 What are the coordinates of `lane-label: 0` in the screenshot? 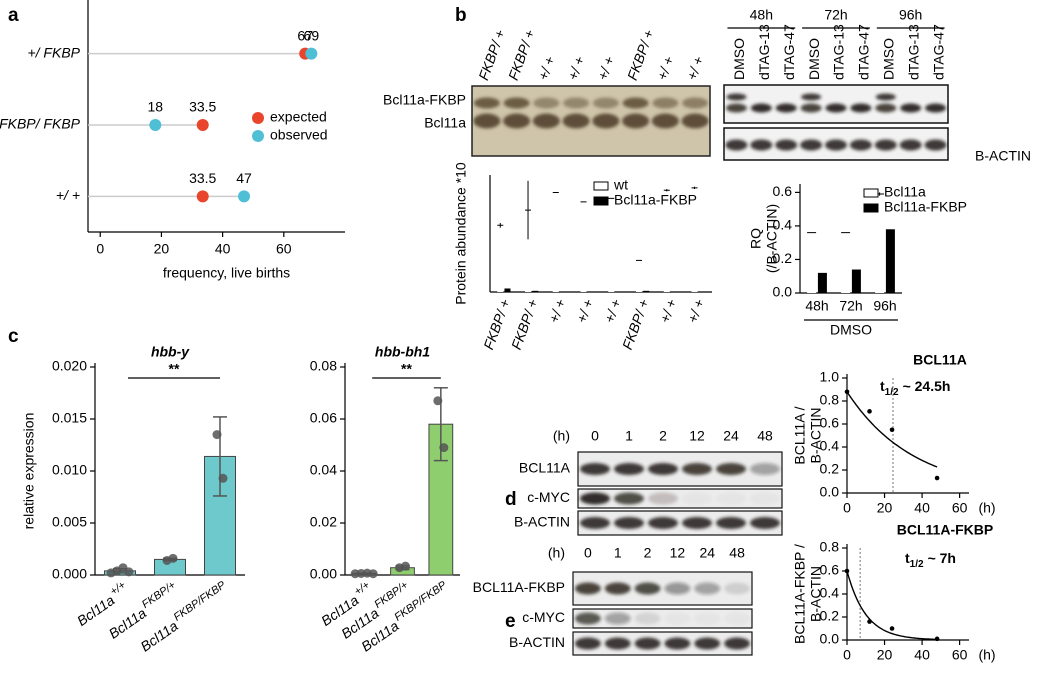 It's located at (595, 436).